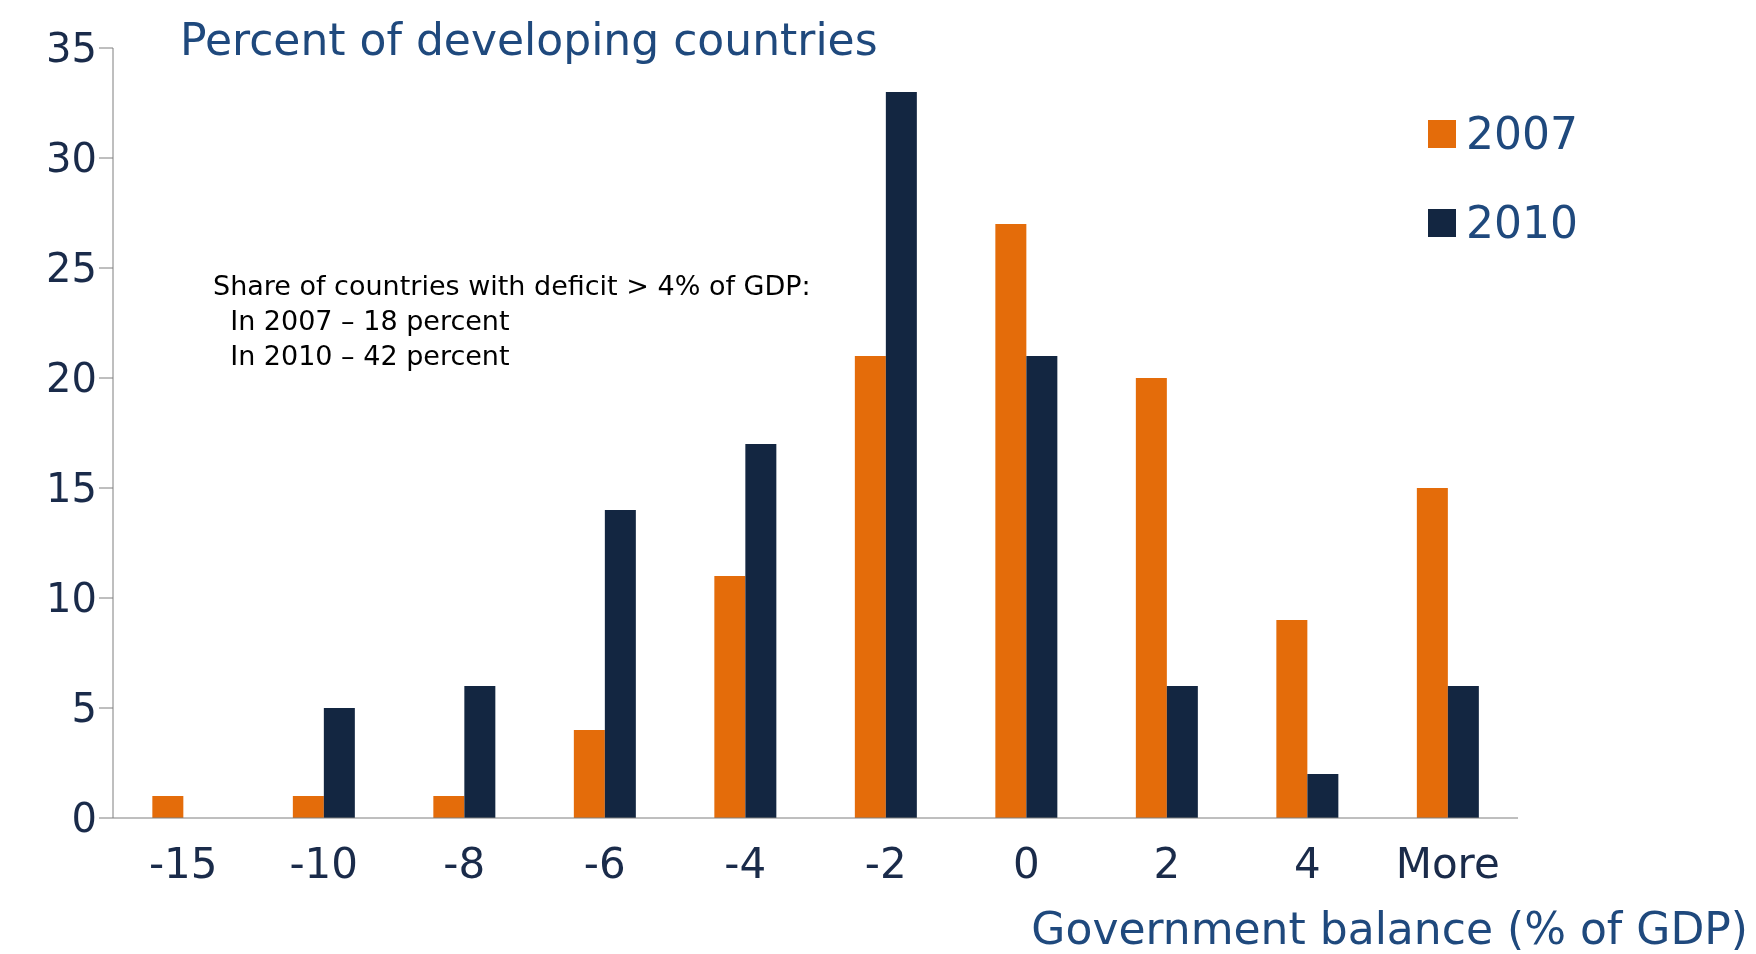 The height and width of the screenshot is (954, 1756). What do you see at coordinates (71, 158) in the screenshot?
I see `y-tick-label: 30` at bounding box center [71, 158].